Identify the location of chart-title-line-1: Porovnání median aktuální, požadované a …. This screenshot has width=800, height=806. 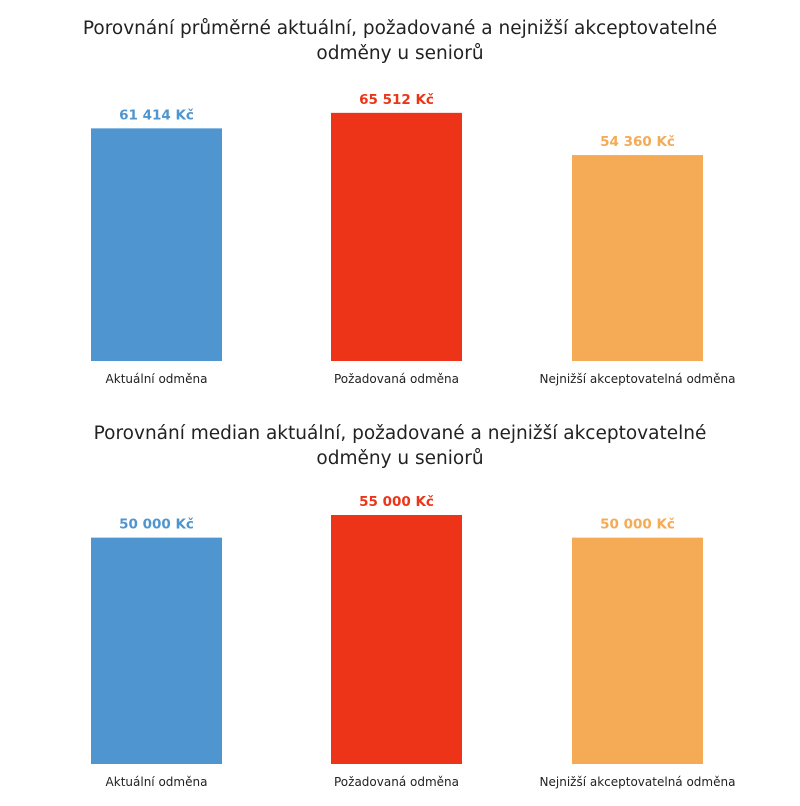
(400, 433).